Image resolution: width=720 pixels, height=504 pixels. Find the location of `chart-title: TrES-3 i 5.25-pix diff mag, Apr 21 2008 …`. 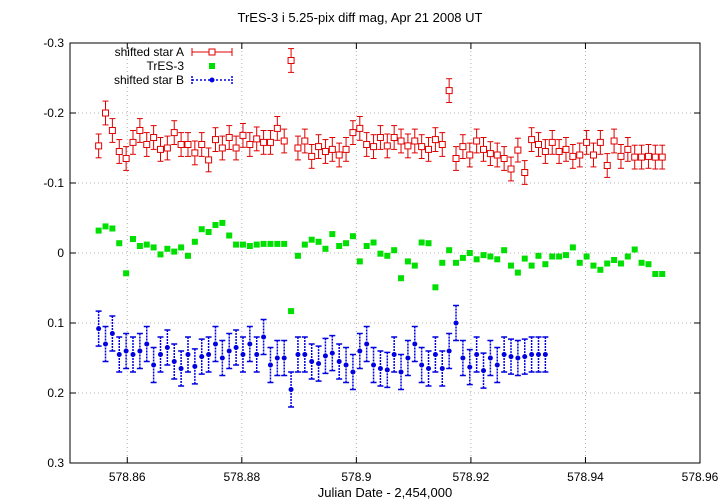

chart-title: TrES-3 i 5.25-pix diff mag, Apr 21 2008 … is located at coordinates (360, 17).